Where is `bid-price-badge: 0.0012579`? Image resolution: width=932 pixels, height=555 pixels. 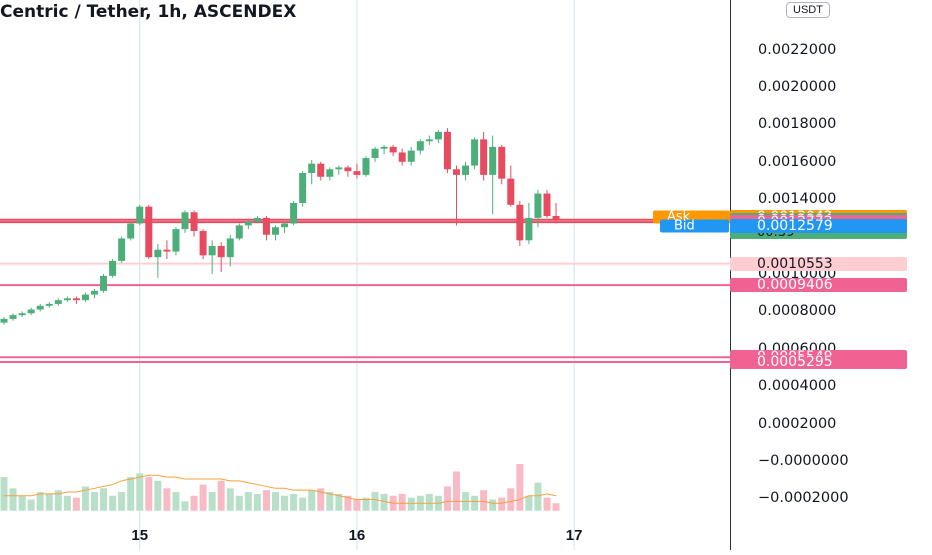 bid-price-badge: 0.0012579 is located at coordinates (818, 225).